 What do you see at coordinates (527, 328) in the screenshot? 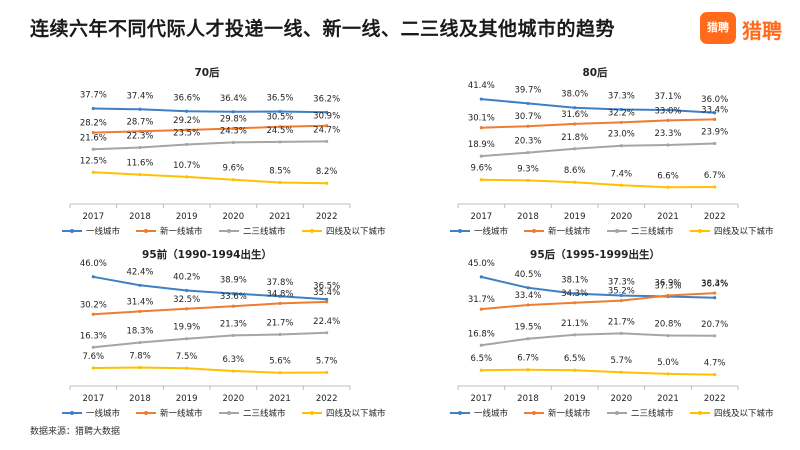
I see `data-label: 19.5%` at bounding box center [527, 328].